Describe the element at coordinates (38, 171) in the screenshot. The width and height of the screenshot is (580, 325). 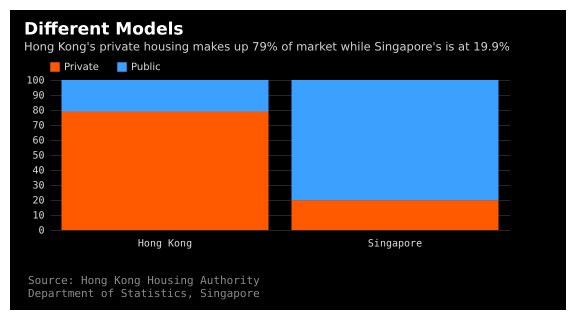
I see `y-tick-label: 40` at that location.